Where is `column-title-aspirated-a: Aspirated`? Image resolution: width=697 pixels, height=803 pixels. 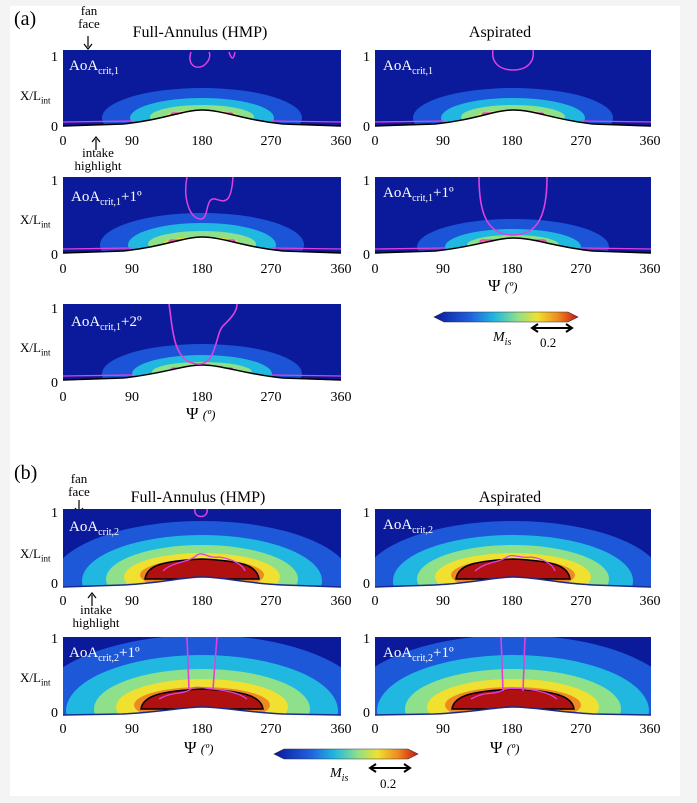 column-title-aspirated-a: Aspirated is located at coordinates (500, 32).